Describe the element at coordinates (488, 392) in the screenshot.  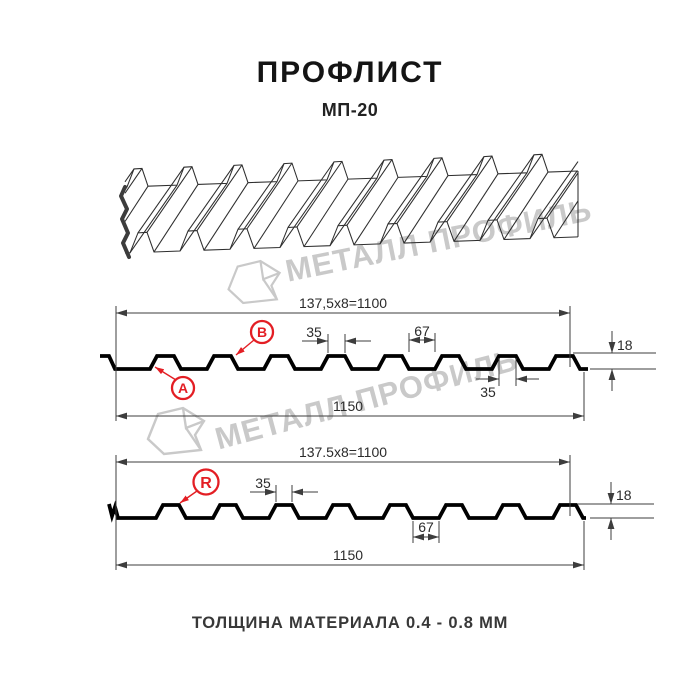
I see `dim-crest-width-bottom: 35` at that location.